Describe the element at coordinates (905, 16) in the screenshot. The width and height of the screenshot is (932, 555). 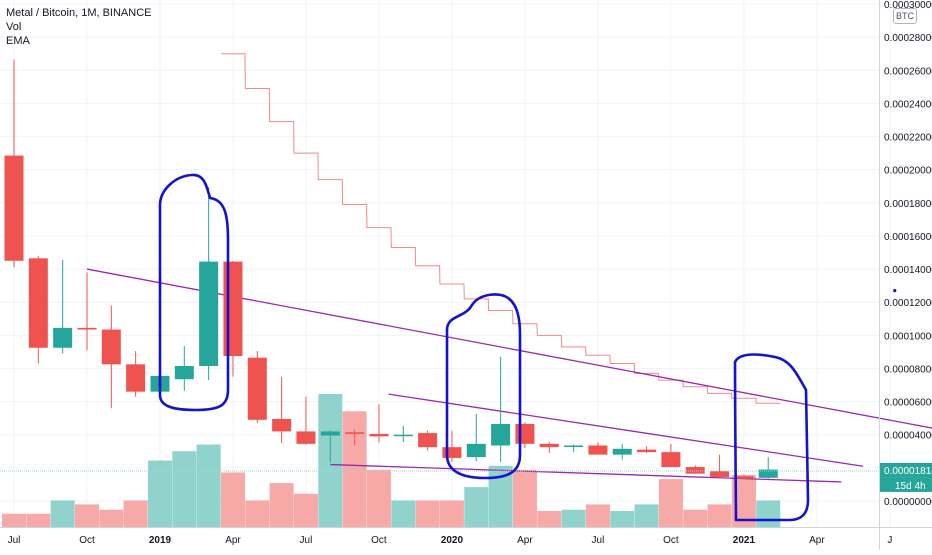
I see `currency-badge: BTC` at that location.